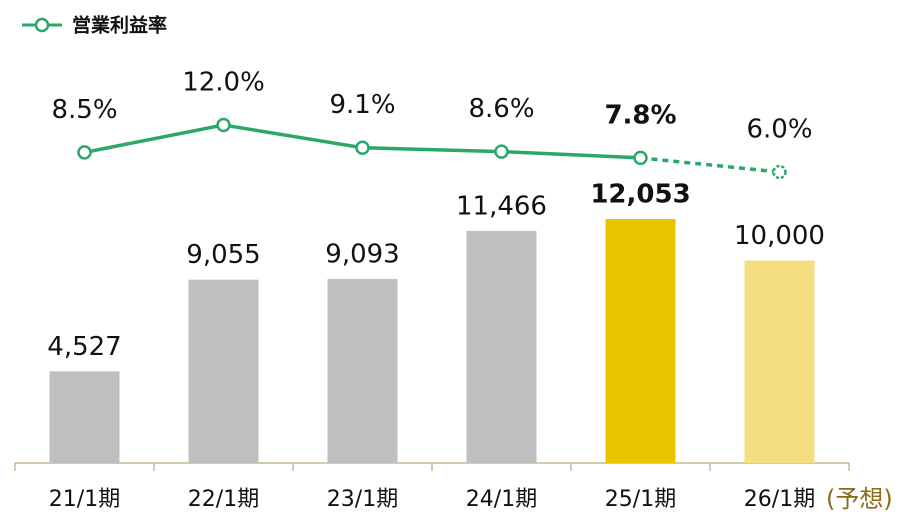 The width and height of the screenshot is (911, 519). What do you see at coordinates (362, 499) in the screenshot?
I see `x-tick-label: 23/1期` at bounding box center [362, 499].